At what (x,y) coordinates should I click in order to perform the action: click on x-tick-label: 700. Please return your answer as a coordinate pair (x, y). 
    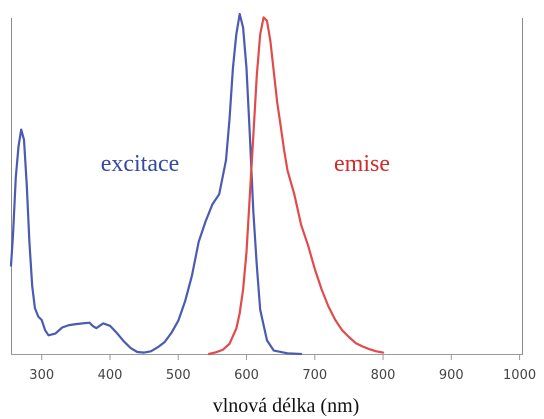
    Looking at the image, I should click on (314, 375).